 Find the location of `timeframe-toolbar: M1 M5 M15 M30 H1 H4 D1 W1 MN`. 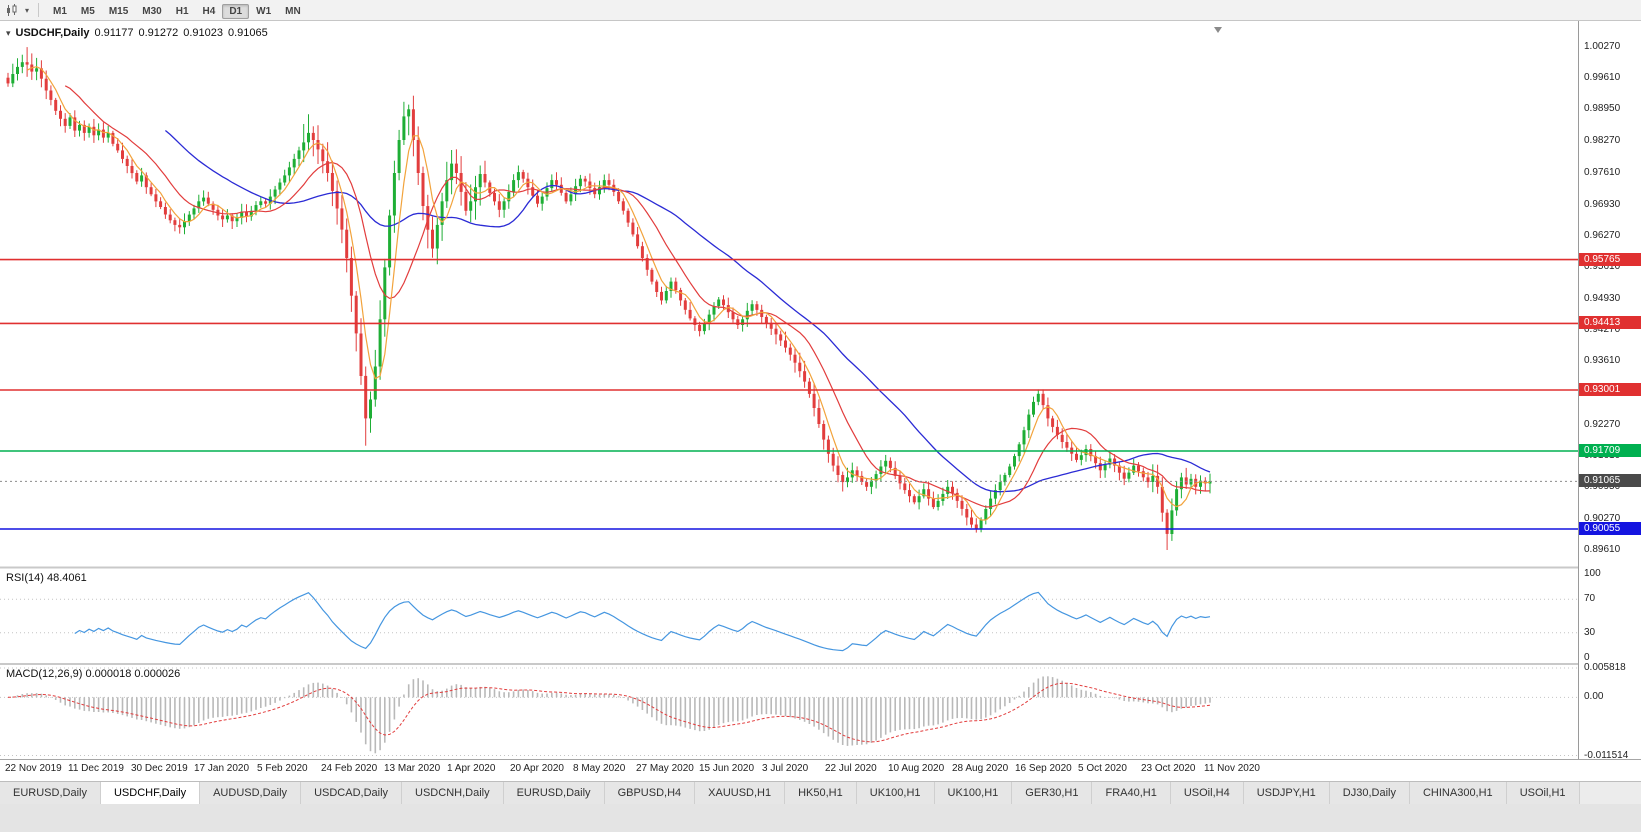

timeframe-toolbar: M1 M5 M15 M30 H1 H4 D1 W1 MN is located at coordinates (177, 10).